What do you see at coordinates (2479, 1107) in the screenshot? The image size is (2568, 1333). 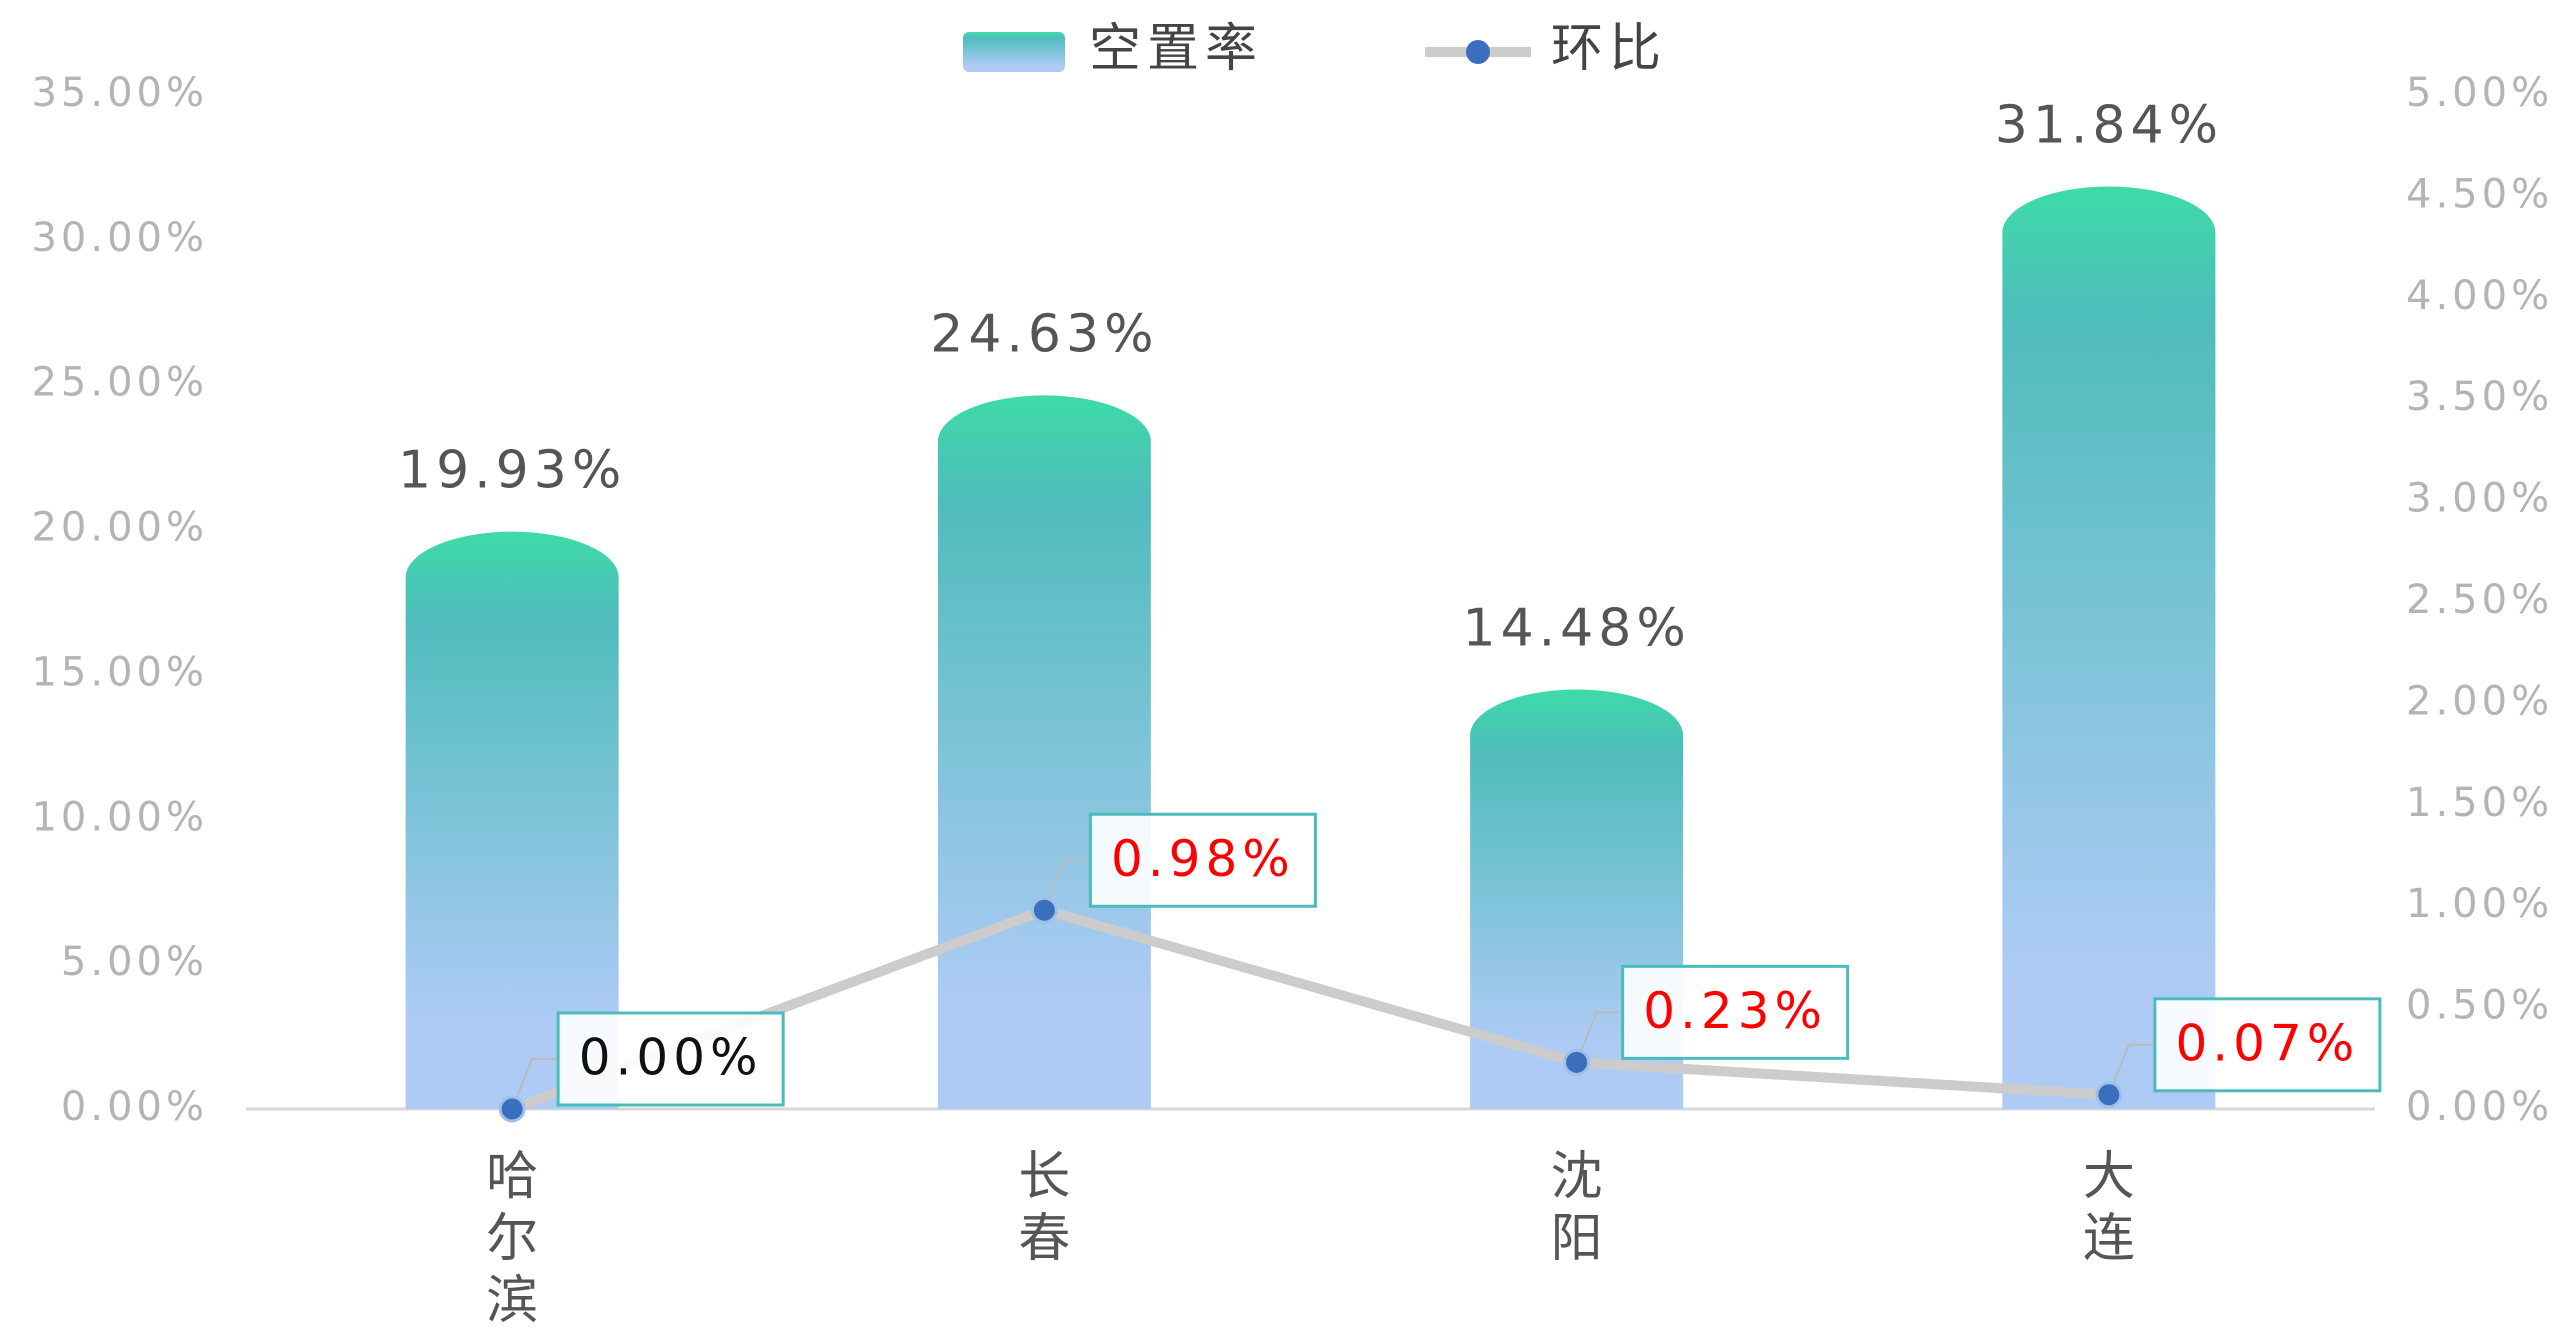 I see `y2-tick-label: 0.00%` at bounding box center [2479, 1107].